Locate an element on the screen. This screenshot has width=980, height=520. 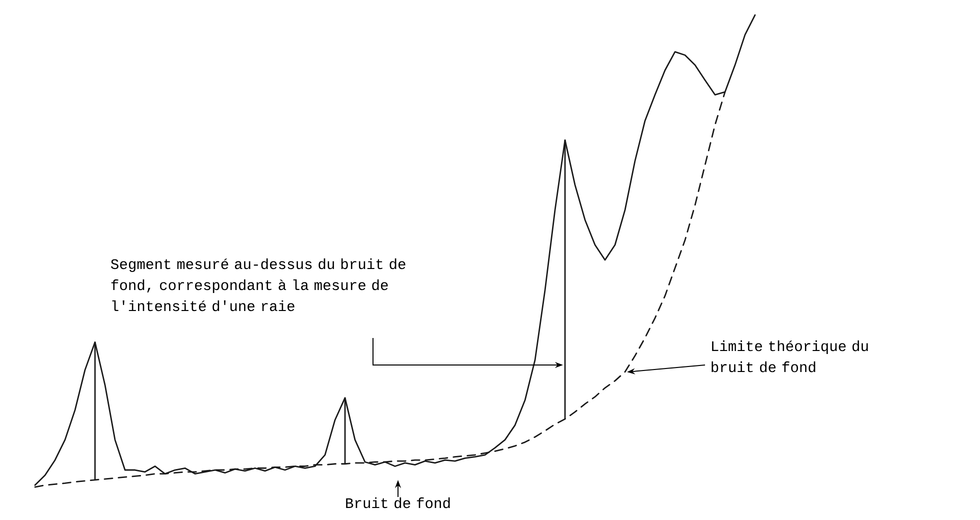
text: Bruit de fond is located at coordinates (398, 502).